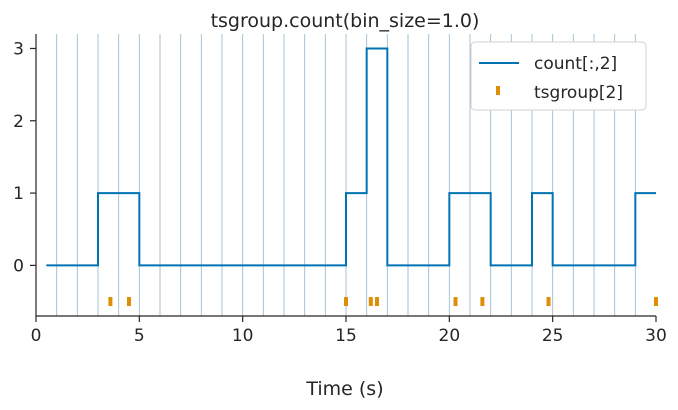 This screenshot has height=410, width=678. I want to click on x-tick-label: 20, so click(450, 336).